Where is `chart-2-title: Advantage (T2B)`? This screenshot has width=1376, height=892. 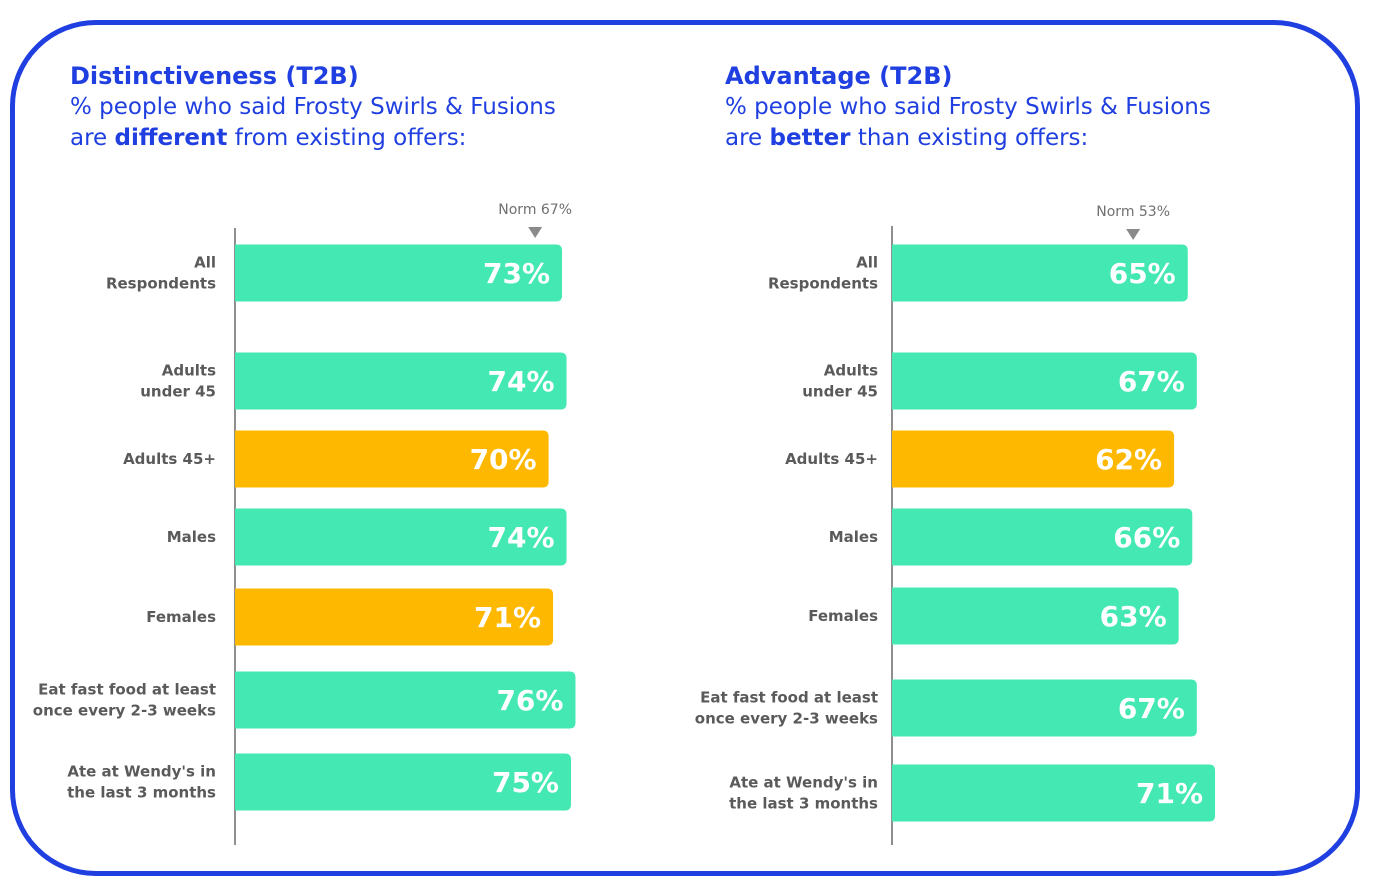
chart-2-title: Advantage (T2B) is located at coordinates (839, 76).